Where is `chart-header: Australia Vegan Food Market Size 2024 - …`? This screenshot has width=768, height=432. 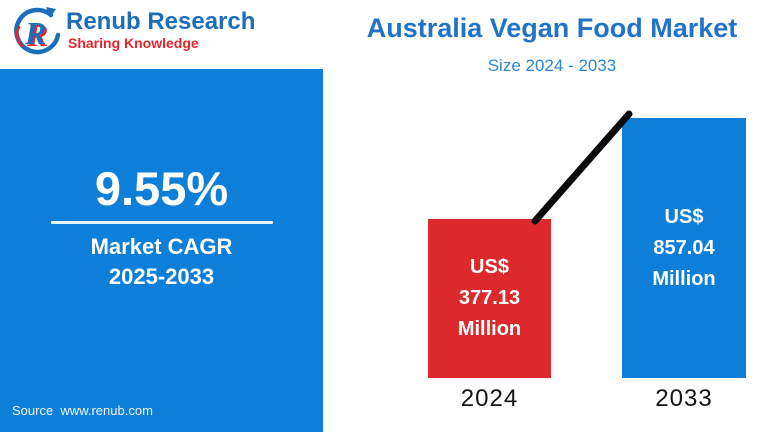
chart-header: Australia Vegan Food Market Size 2024 - … is located at coordinates (552, 44).